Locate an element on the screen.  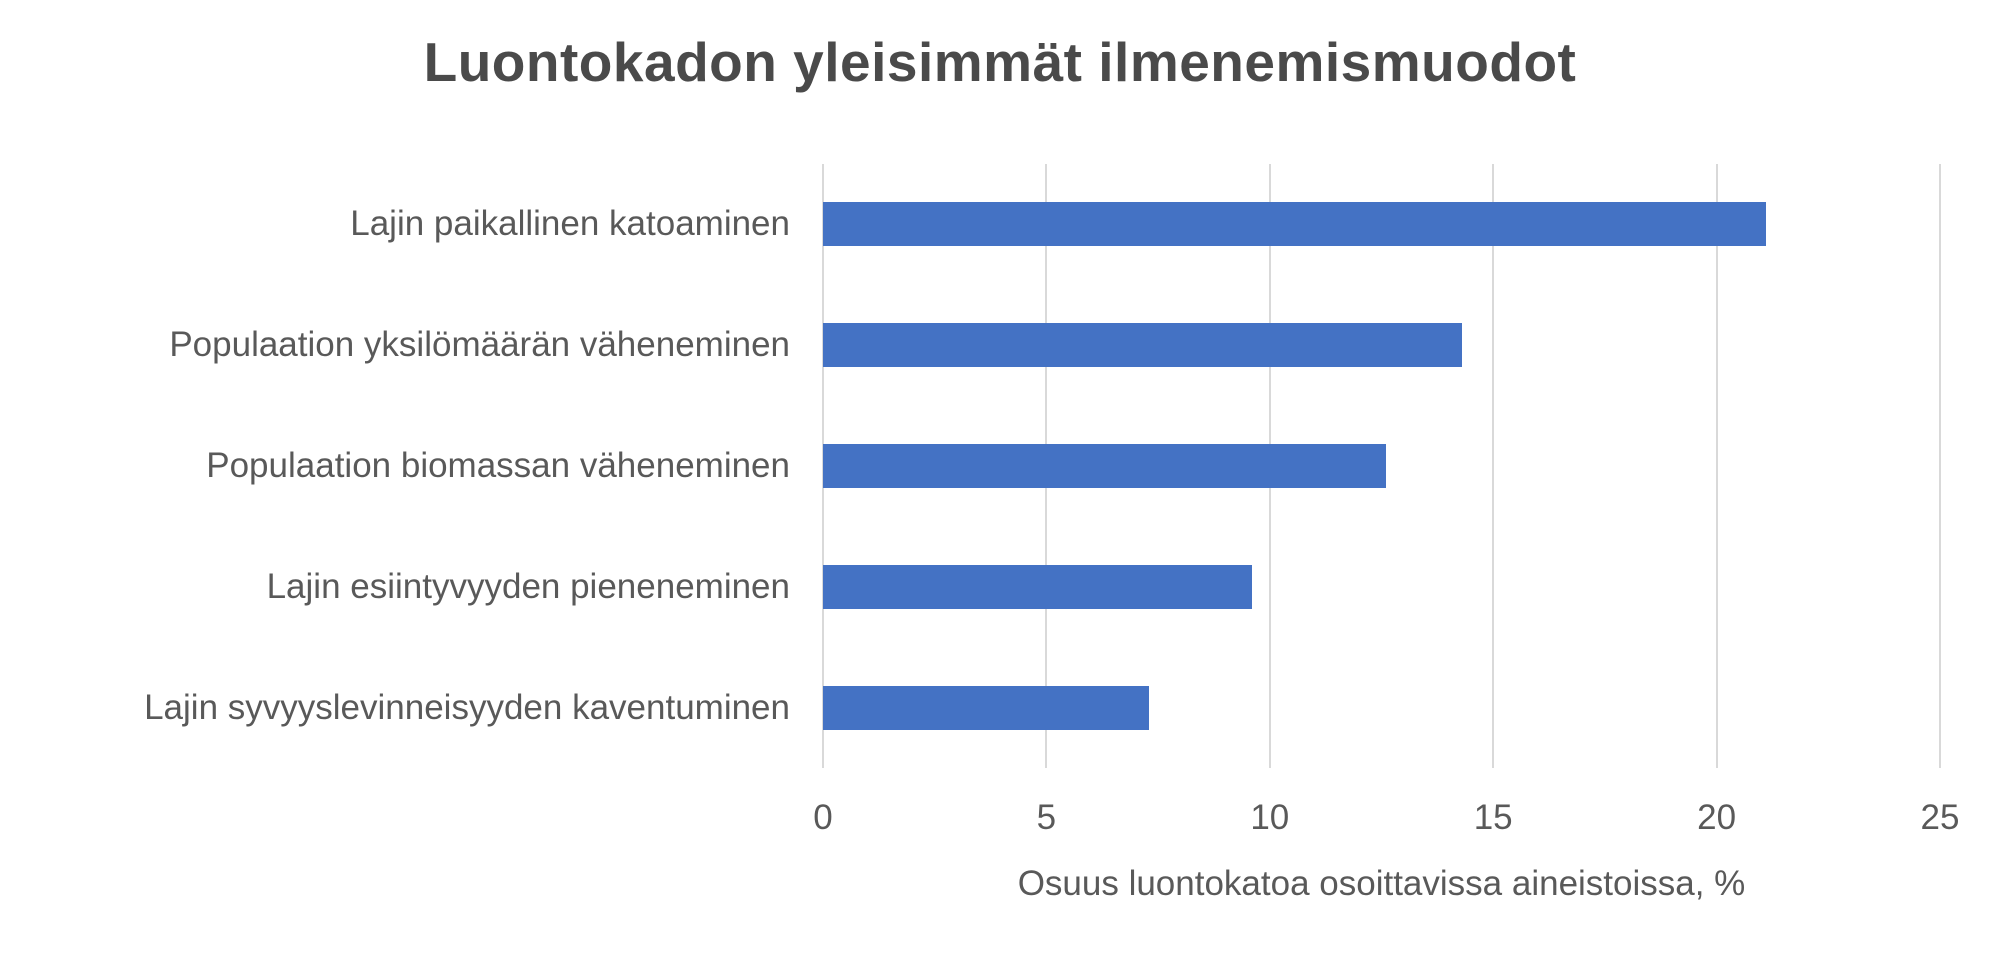
category-label: Lajin paikallinen katoaminen is located at coordinates (570, 224).